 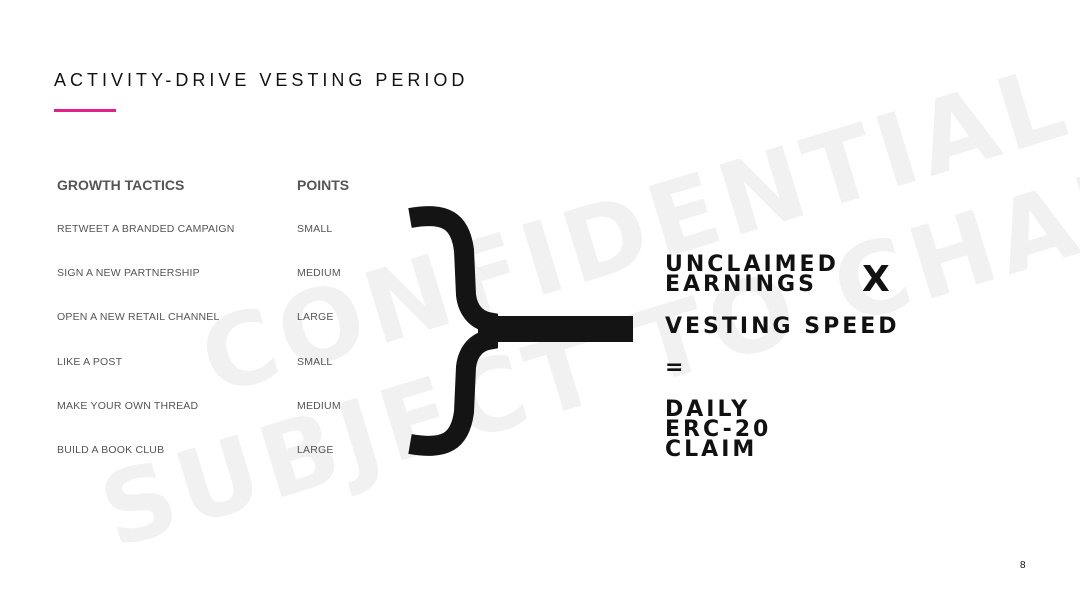 I want to click on unclaimed-earnings-term: UNCLAIMED EARNINGS, so click(x=752, y=274).